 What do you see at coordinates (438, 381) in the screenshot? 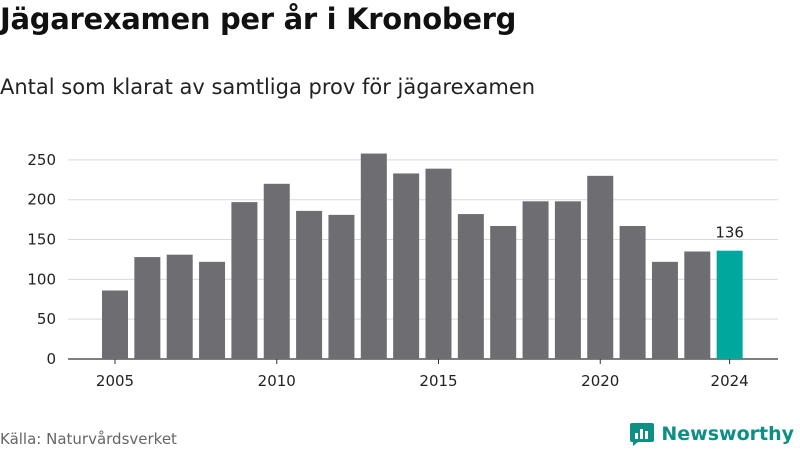
I see `x-tick-label: 2015` at bounding box center [438, 381].